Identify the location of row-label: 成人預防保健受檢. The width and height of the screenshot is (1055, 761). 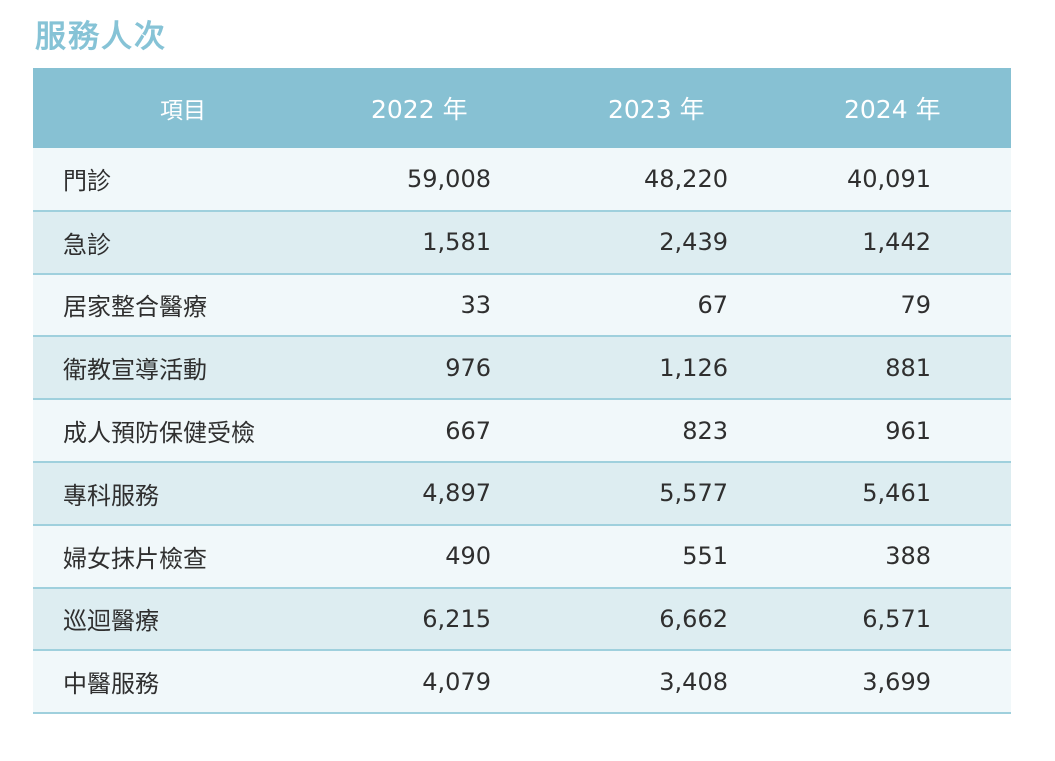
(159, 433).